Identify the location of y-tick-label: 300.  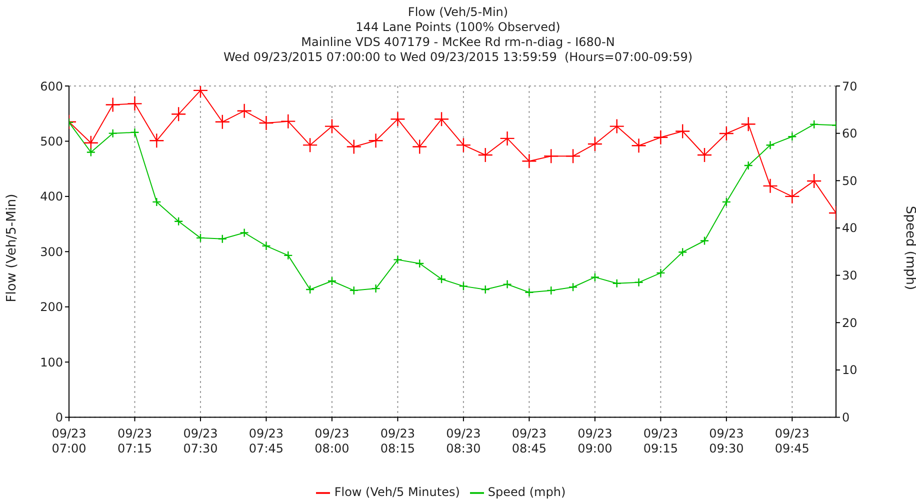
(51, 251).